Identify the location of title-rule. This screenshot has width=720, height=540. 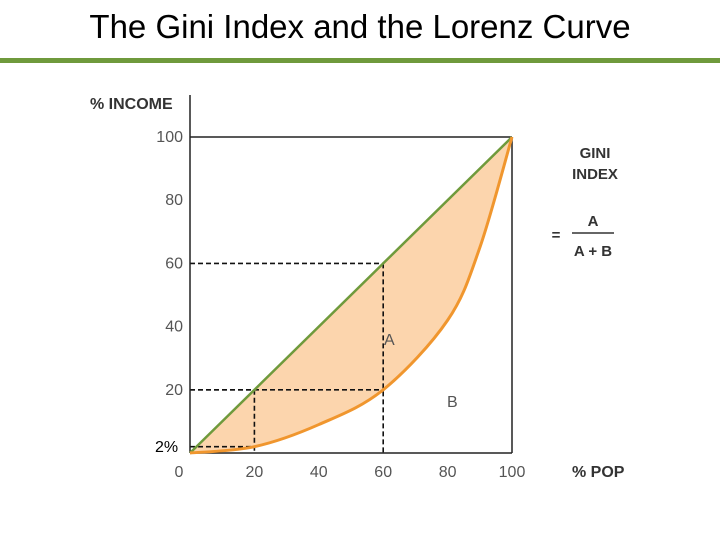
(360, 60).